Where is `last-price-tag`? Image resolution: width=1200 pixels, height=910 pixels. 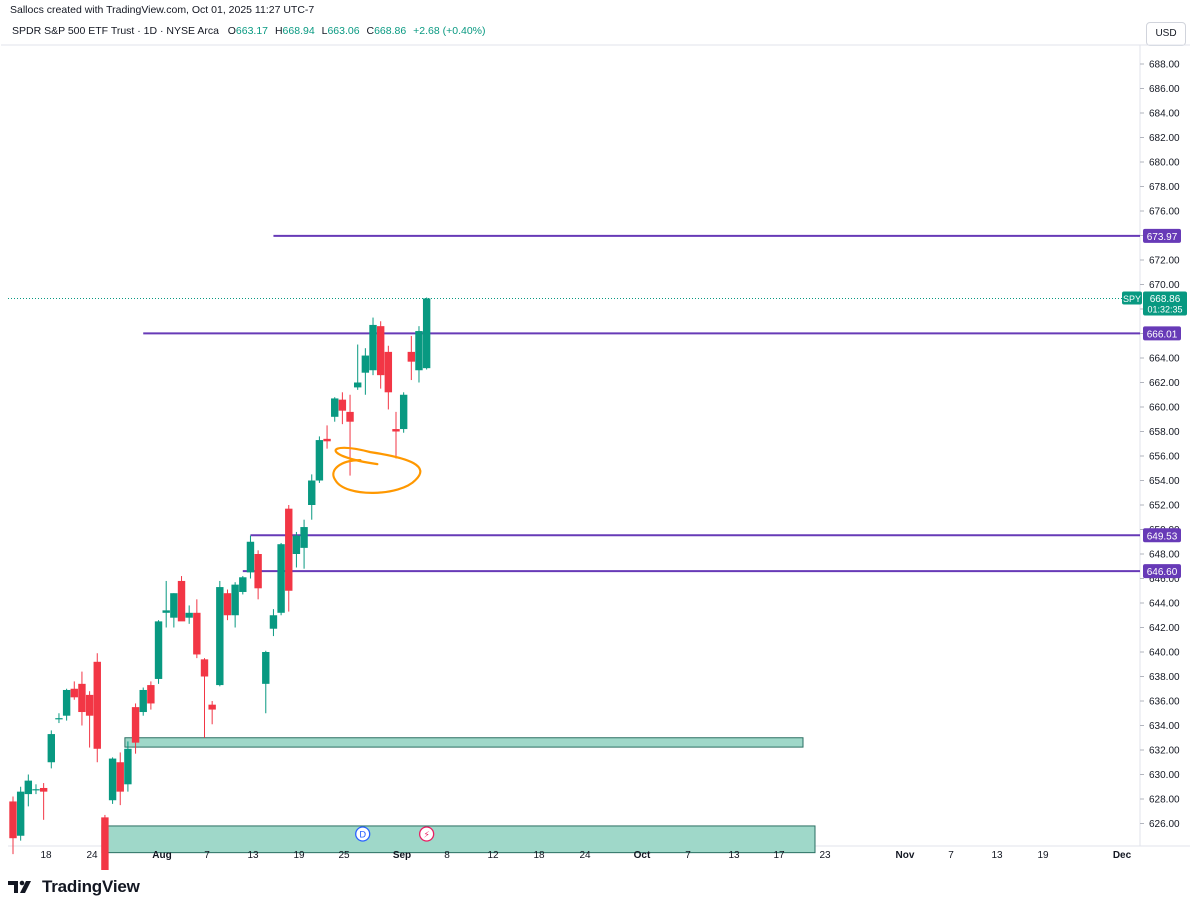 last-price-tag is located at coordinates (1165, 303).